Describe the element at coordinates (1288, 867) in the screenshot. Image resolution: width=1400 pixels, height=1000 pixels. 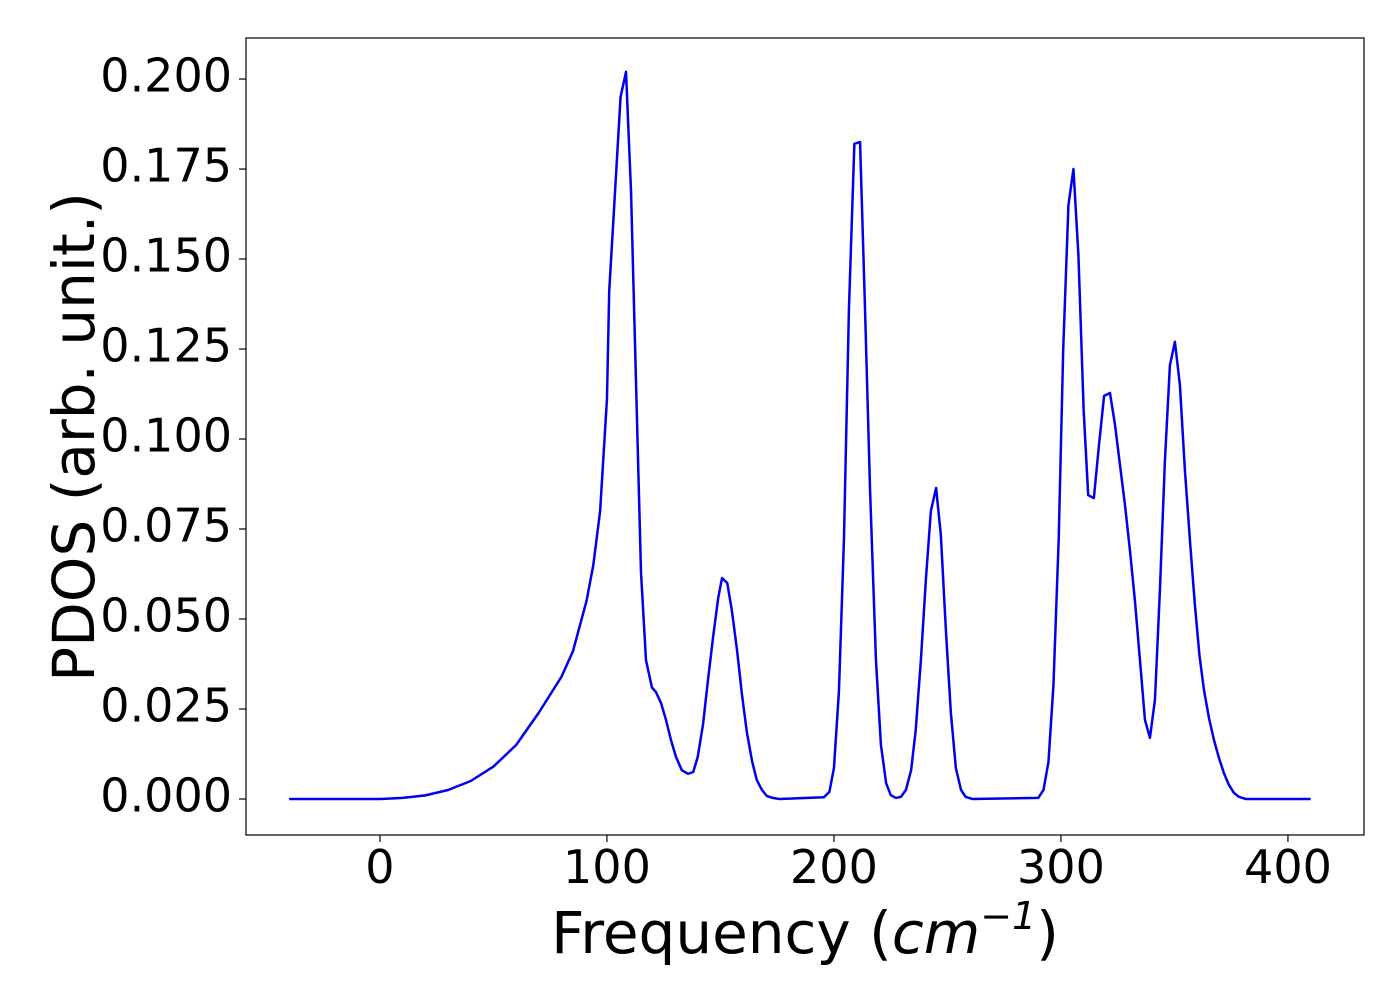
I see `x-tick-label: 400` at that location.